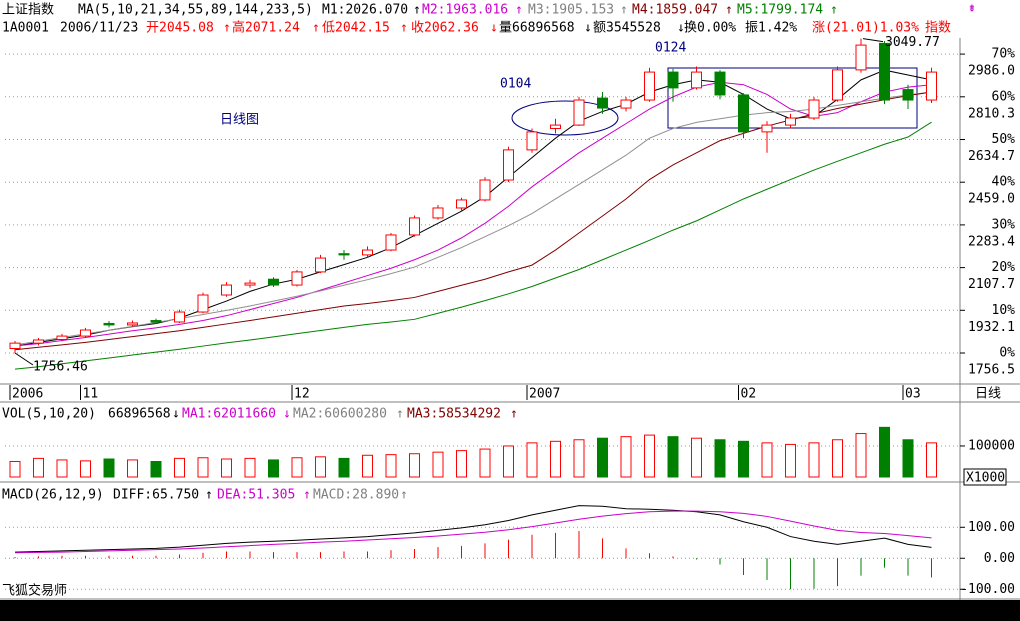 Image resolution: width=1020 pixels, height=621 pixels. I want to click on y-tick-label: 1932.1, so click(991, 327).